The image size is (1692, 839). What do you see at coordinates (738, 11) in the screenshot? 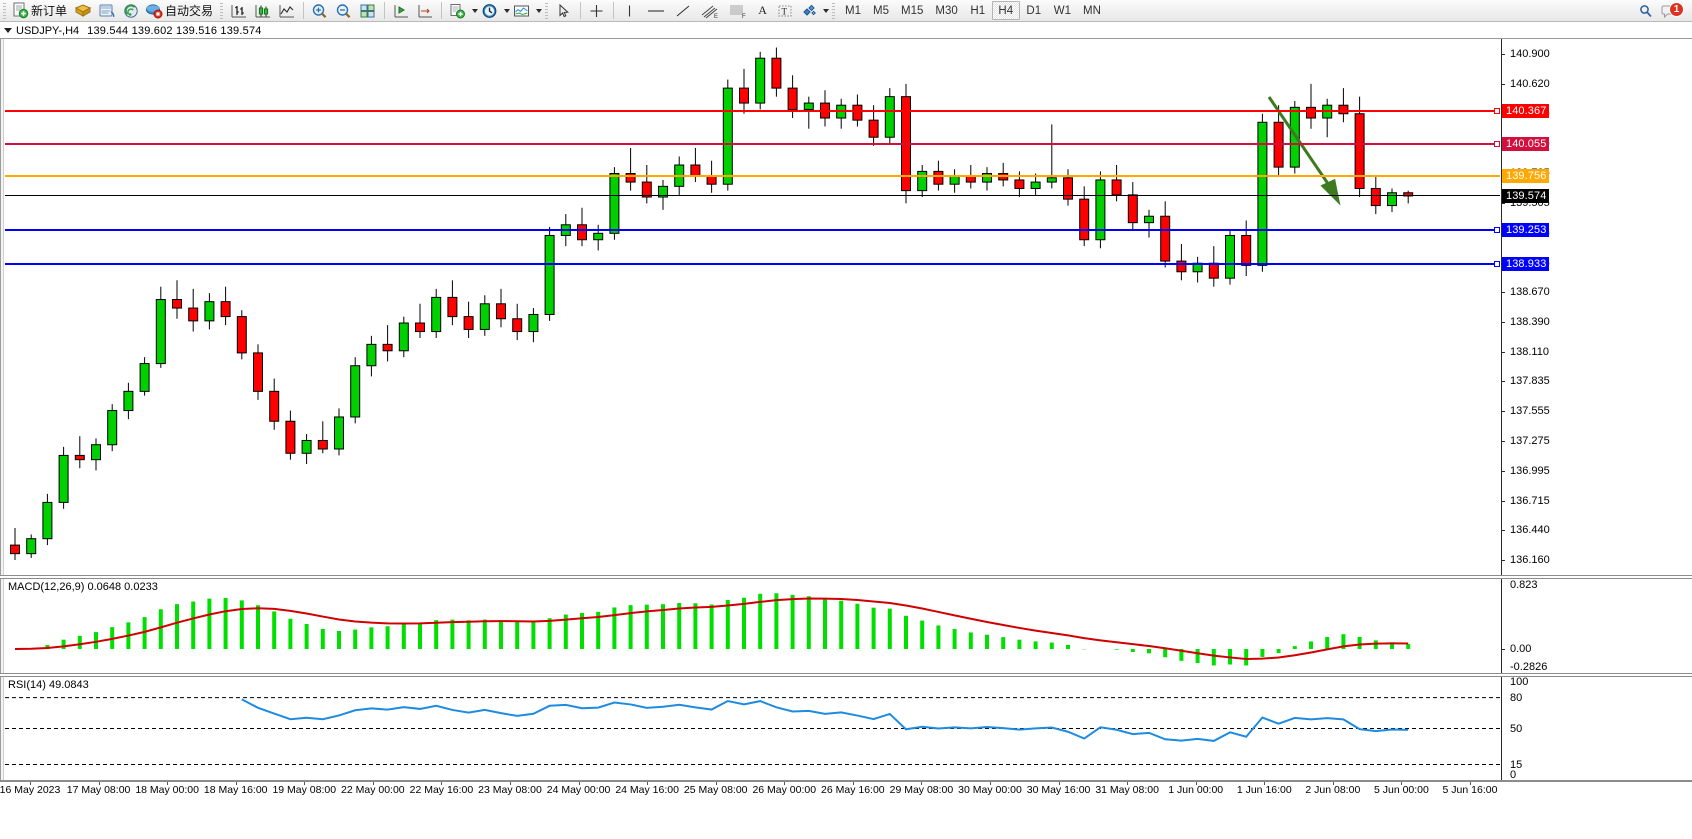
I see `fibonacci-button: F` at bounding box center [738, 11].